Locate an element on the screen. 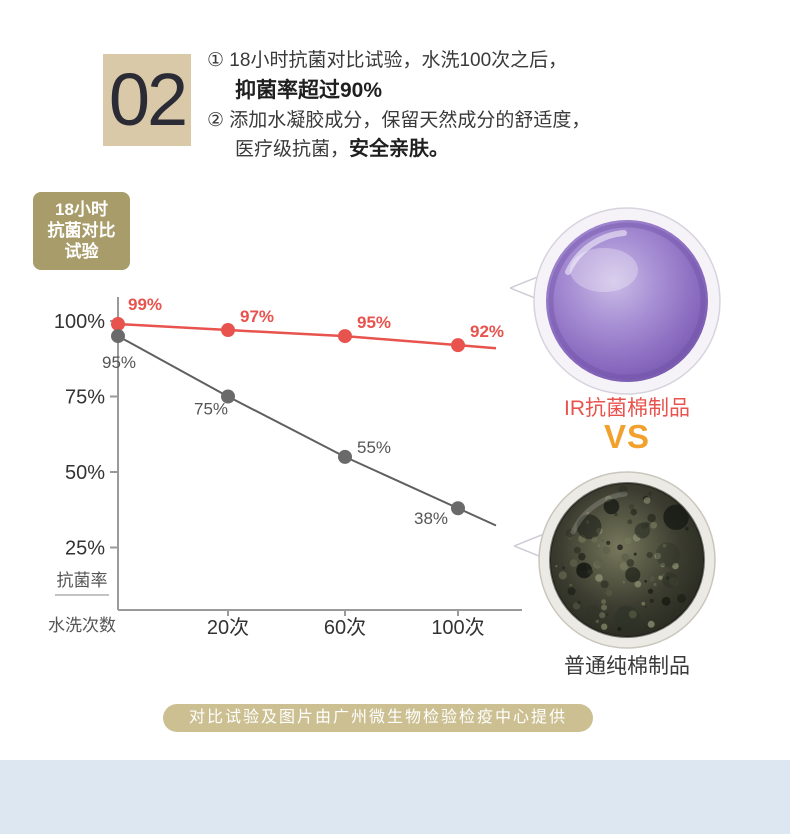 The width and height of the screenshot is (790, 834). badge-line-2: 抗菌对比 is located at coordinates (81, 230).